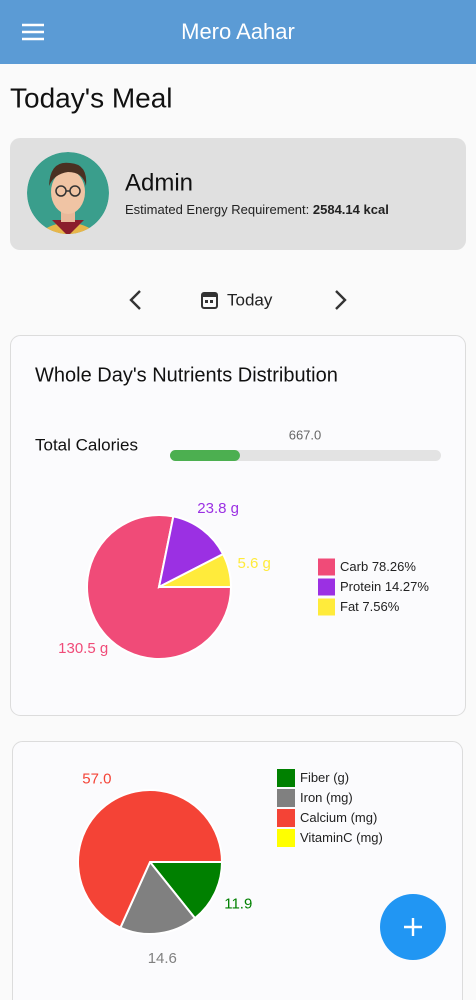  I want to click on slice-label: 11.9, so click(238, 903).